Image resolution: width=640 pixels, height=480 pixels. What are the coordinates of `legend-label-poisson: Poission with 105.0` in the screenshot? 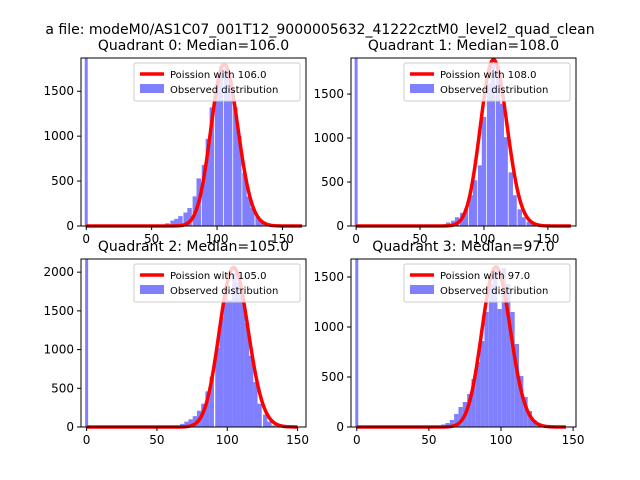 It's located at (218, 276).